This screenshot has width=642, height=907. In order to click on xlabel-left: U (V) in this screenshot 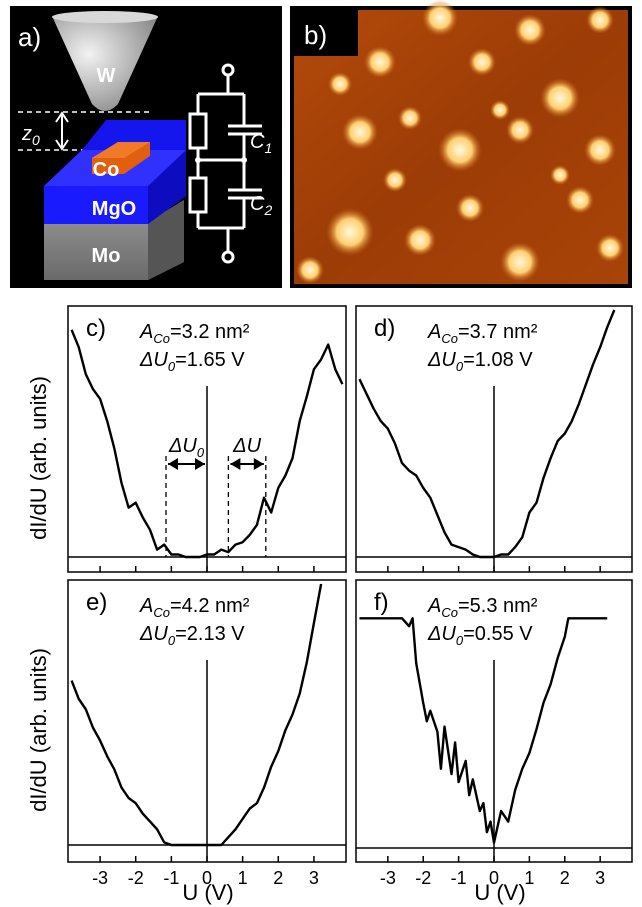, I will do `click(207, 892)`.